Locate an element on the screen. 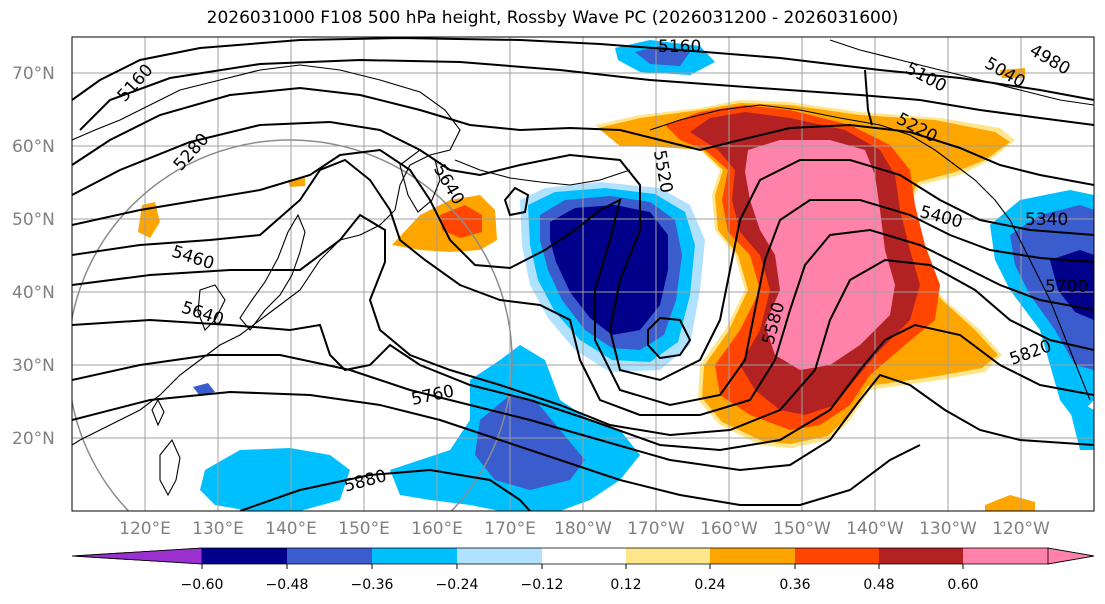  colorbar-tick-label: 0.48 is located at coordinates (878, 585).